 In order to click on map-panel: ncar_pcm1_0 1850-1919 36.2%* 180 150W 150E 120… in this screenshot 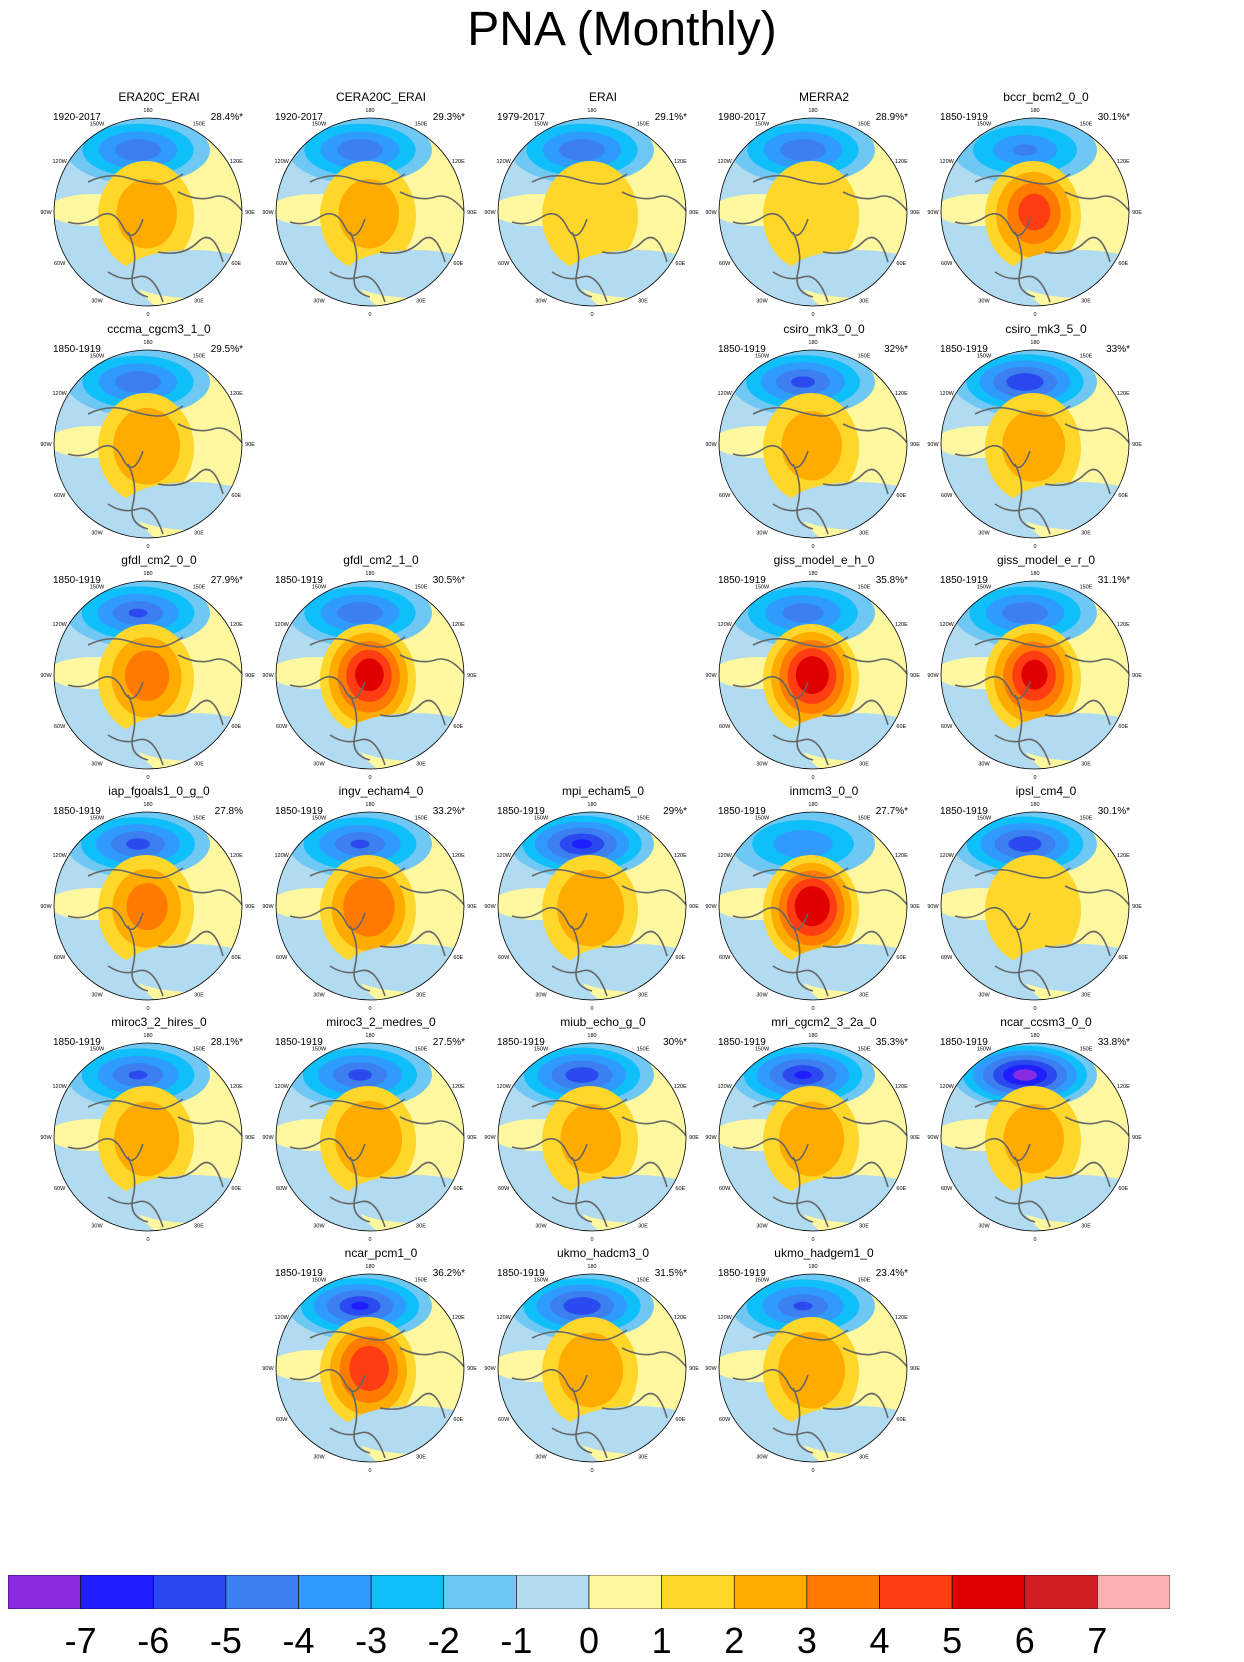, I will do `click(379, 1362)`.